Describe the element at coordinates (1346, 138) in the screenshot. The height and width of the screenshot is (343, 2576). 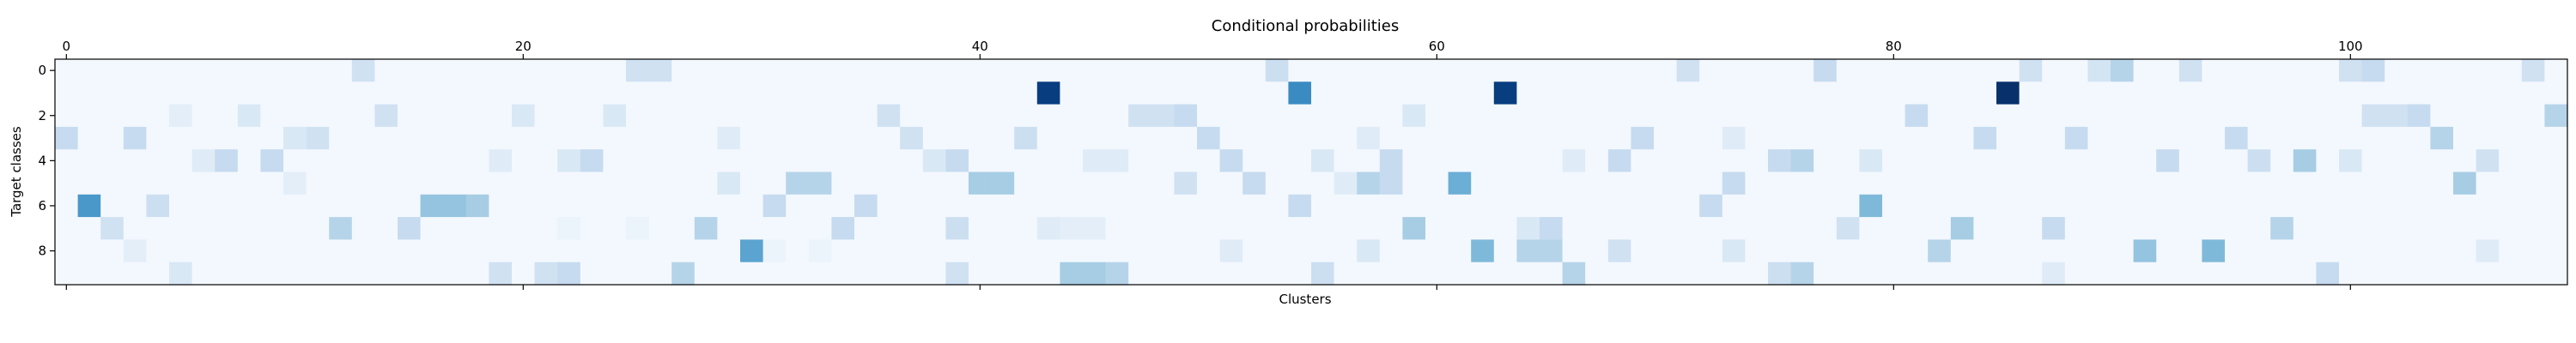
I see `heatmap-cell-r3-c56` at that location.